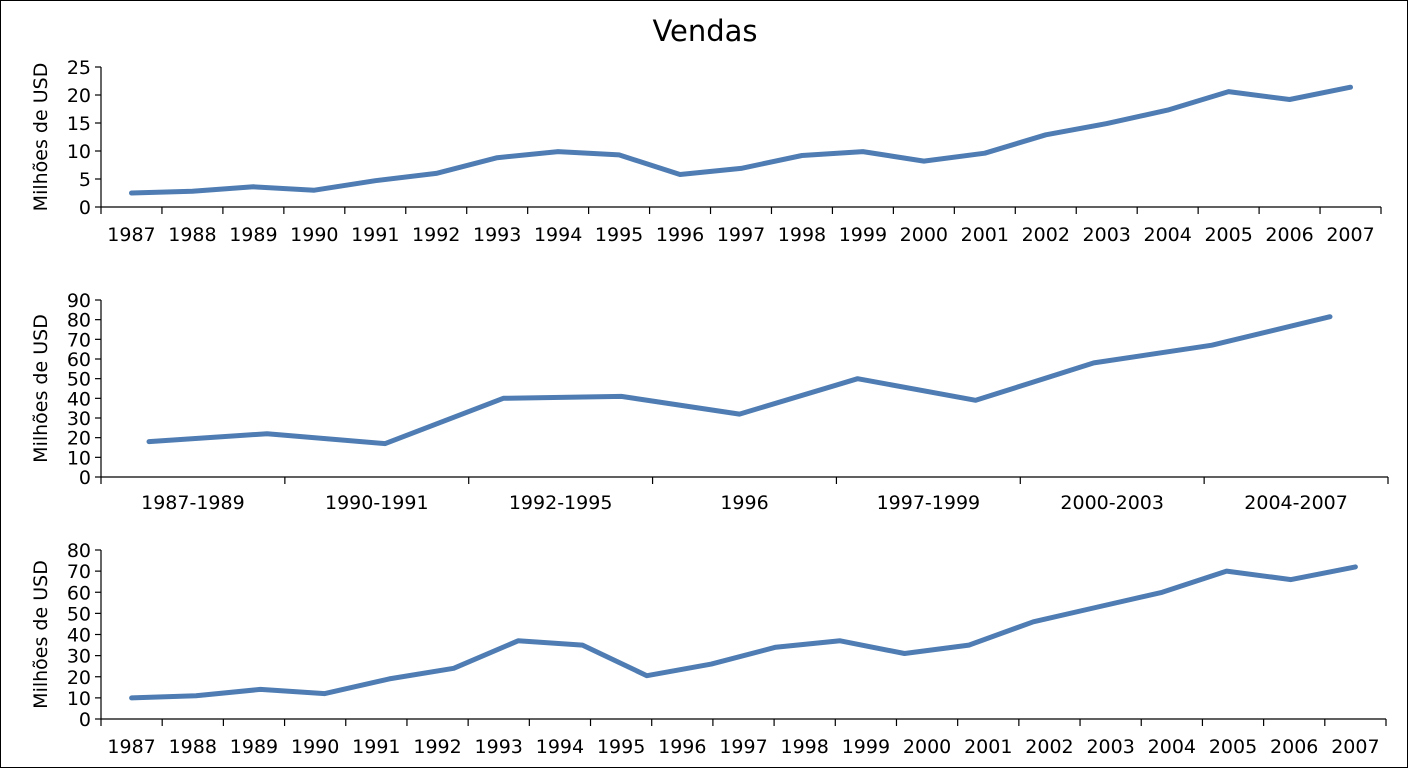  What do you see at coordinates (79, 301) in the screenshot?
I see `y-tick-label: 90` at bounding box center [79, 301].